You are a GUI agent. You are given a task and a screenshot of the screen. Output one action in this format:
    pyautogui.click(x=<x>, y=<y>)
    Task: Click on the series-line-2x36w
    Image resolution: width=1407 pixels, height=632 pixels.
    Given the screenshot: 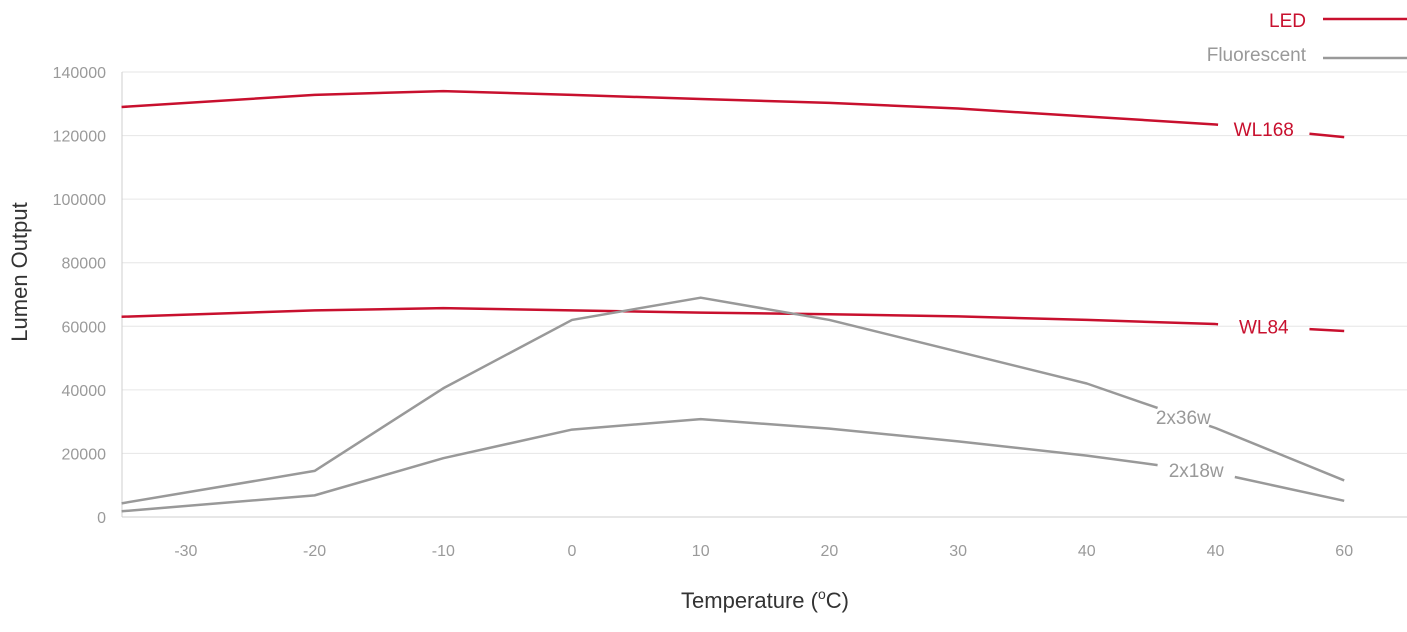 What is the action you would take?
    pyautogui.click(x=1276, y=453)
    